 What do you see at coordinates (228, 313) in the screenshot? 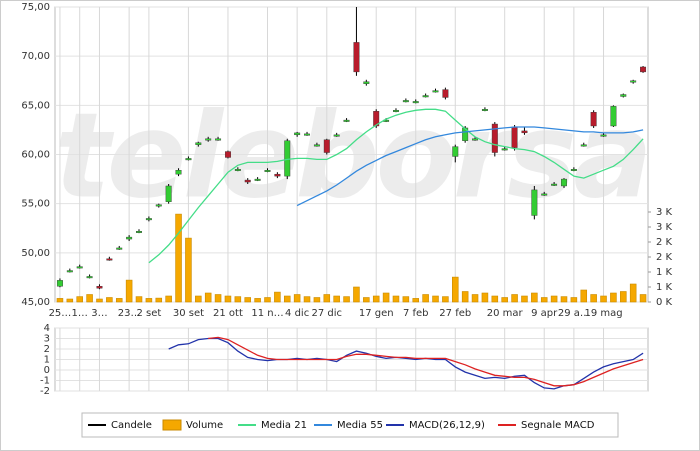
I see `x-tick-label: 21 ott` at bounding box center [228, 313].